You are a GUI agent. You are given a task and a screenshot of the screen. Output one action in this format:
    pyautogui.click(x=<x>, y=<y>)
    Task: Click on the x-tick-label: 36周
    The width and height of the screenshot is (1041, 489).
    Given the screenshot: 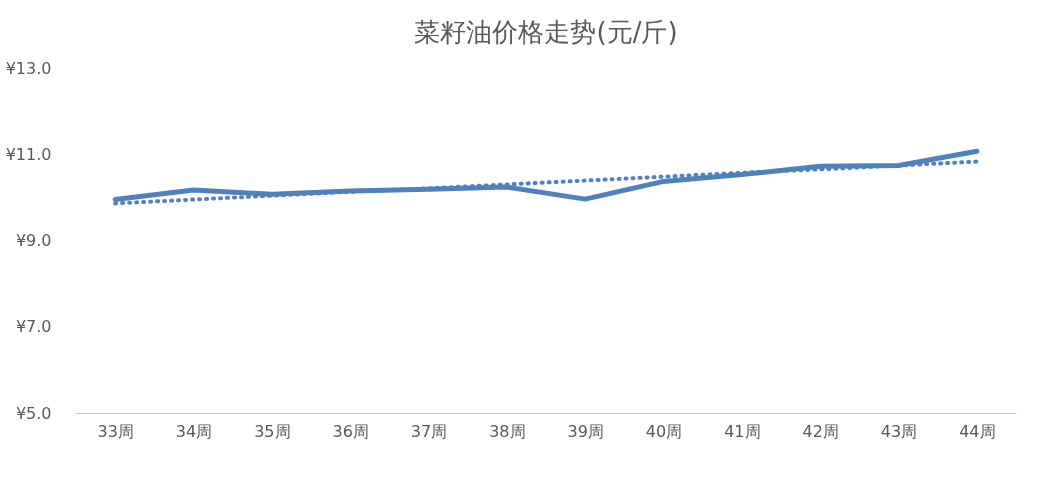 What is the action you would take?
    pyautogui.click(x=350, y=431)
    